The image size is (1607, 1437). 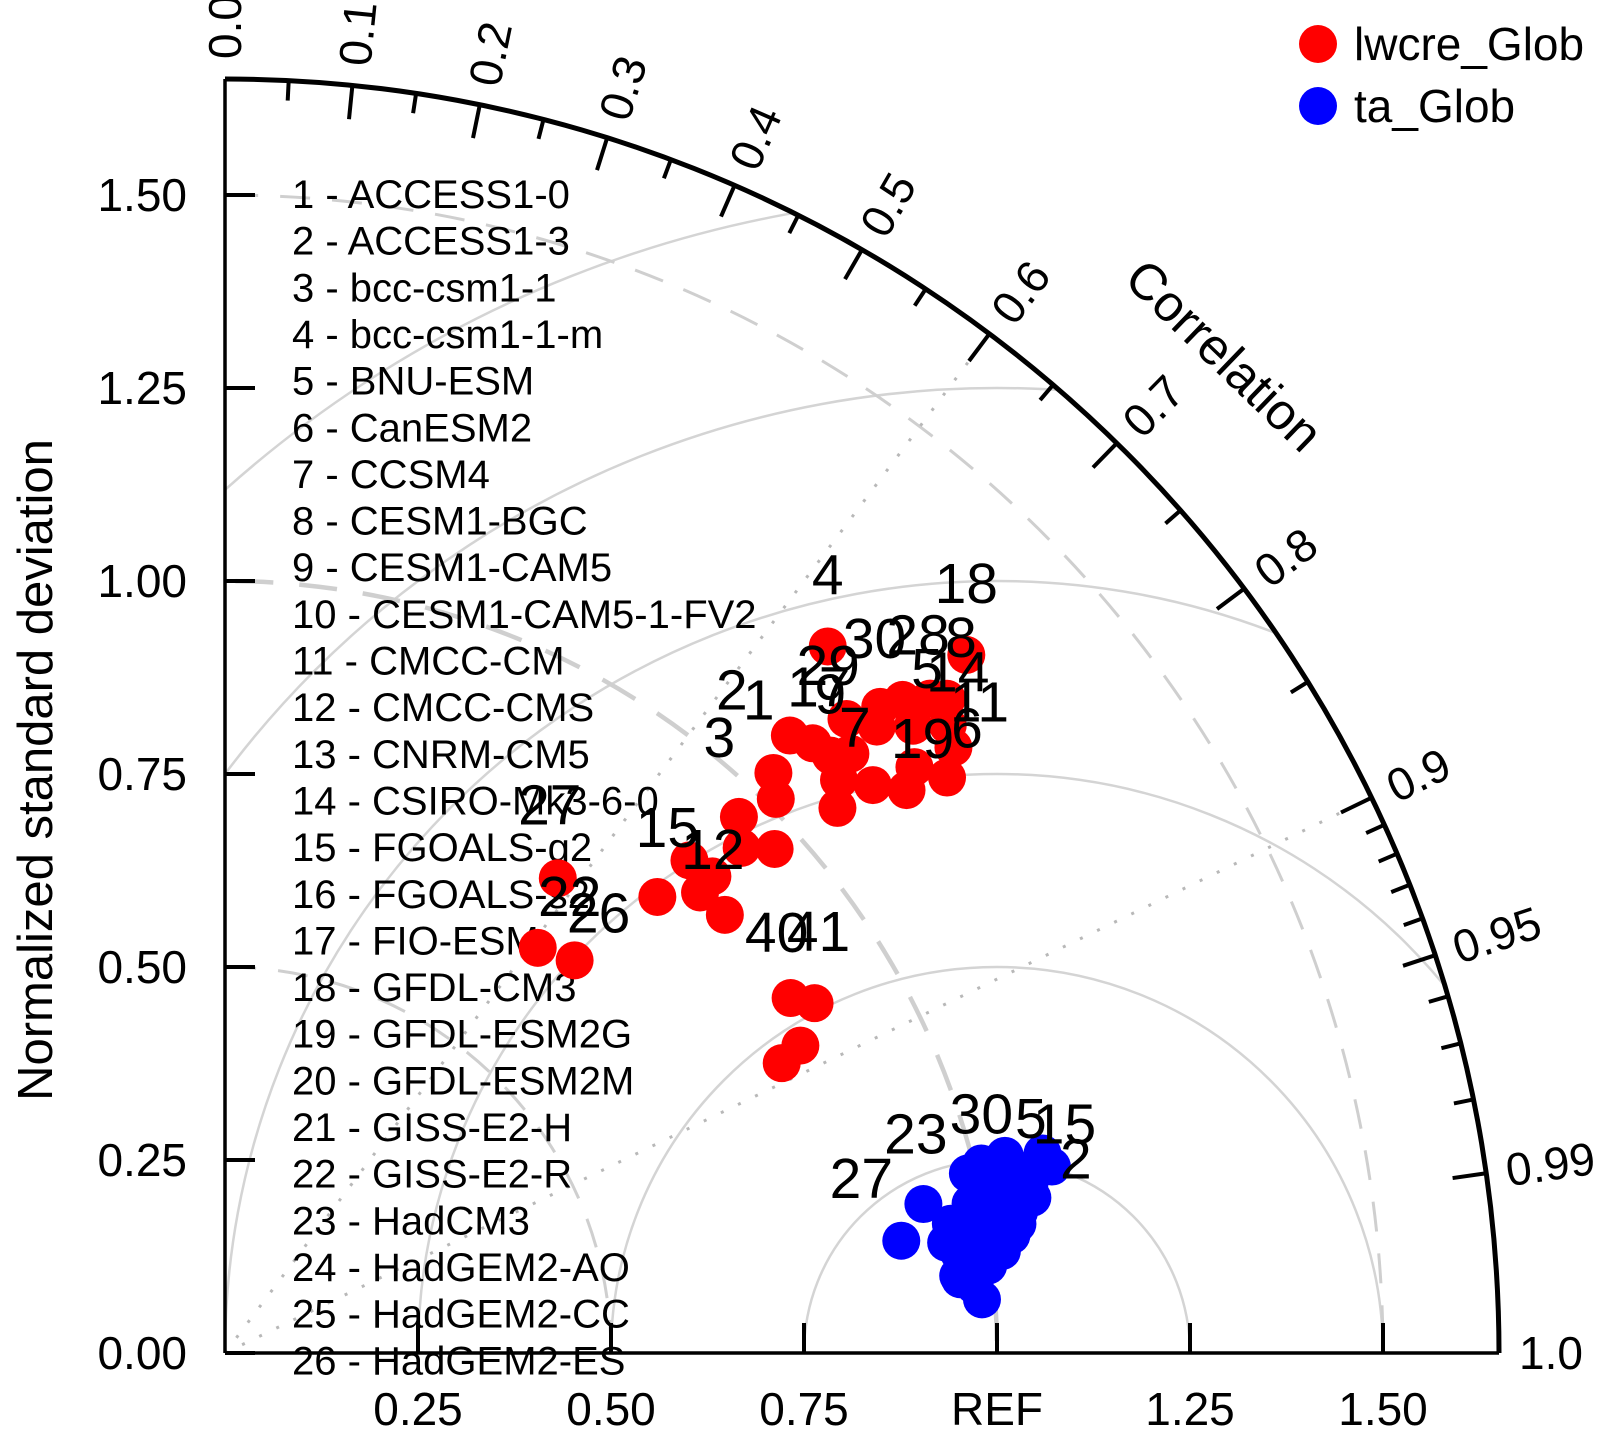 What do you see at coordinates (462, 1035) in the screenshot?
I see `model-list-item: 19 - GFDL-ESM2G` at bounding box center [462, 1035].